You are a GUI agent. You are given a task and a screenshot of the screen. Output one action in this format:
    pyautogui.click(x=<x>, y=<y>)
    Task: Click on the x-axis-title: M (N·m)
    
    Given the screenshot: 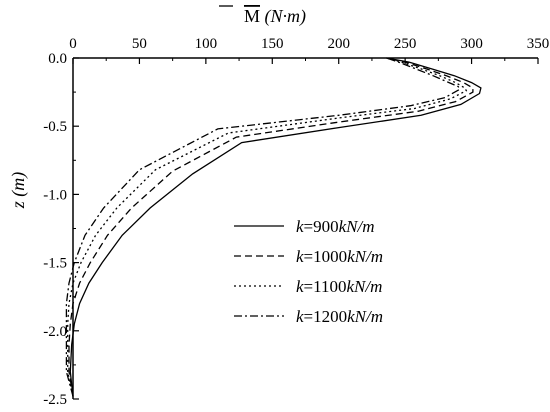 What is the action you would take?
    pyautogui.click(x=275, y=16)
    